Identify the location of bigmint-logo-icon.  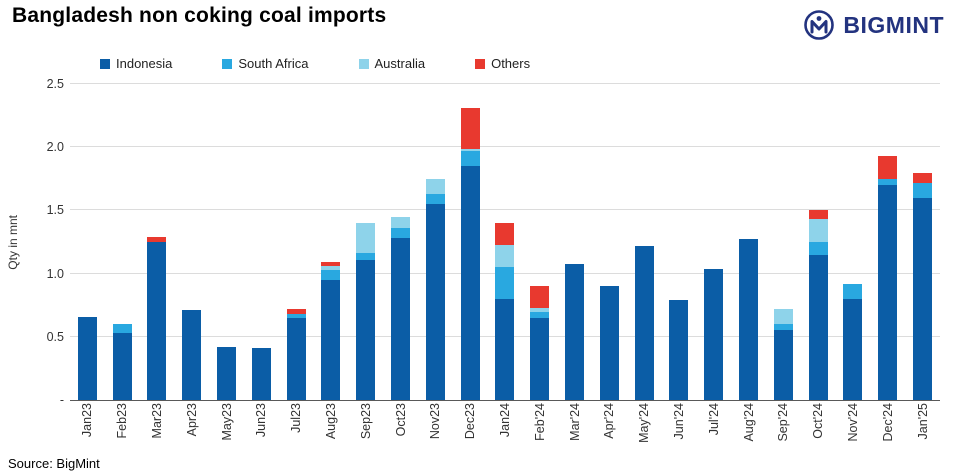
(819, 25).